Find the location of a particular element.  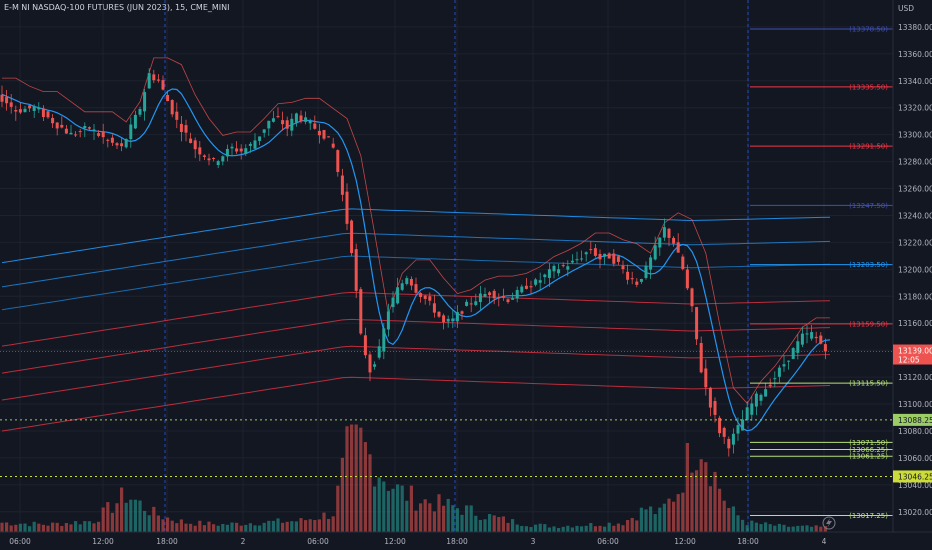

lightning-glyph is located at coordinates (829, 523).